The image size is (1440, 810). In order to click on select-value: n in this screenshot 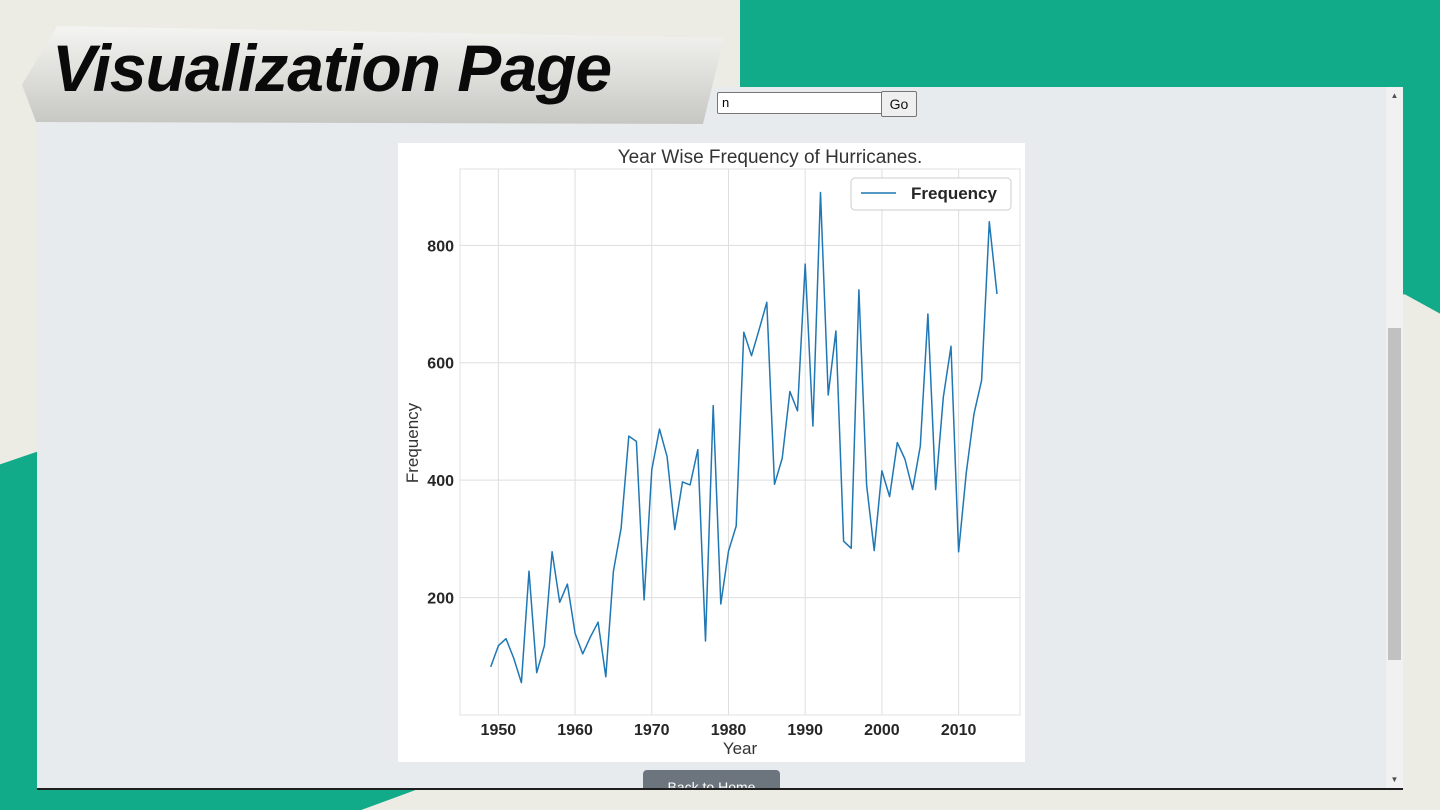, I will do `click(726, 102)`.